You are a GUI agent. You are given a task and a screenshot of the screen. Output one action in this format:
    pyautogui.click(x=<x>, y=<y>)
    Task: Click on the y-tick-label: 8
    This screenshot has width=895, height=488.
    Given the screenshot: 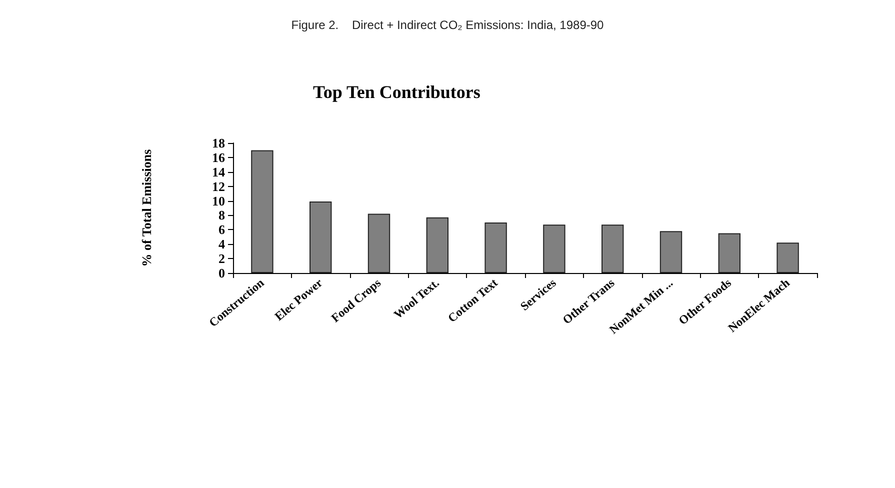 What is the action you would take?
    pyautogui.click(x=222, y=215)
    